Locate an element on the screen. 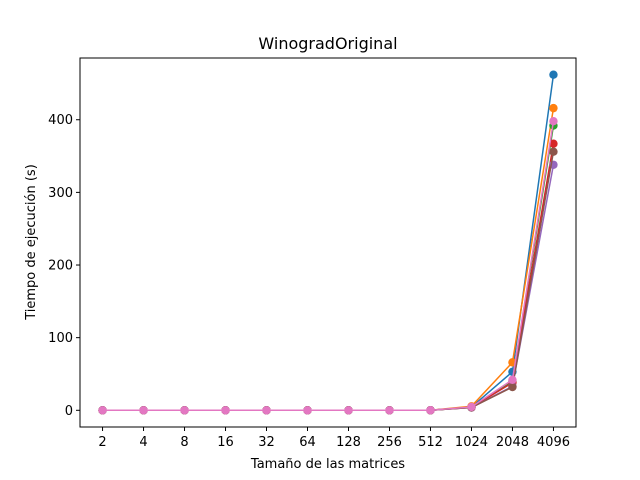  y-tick-label: 100 is located at coordinates (60, 338).